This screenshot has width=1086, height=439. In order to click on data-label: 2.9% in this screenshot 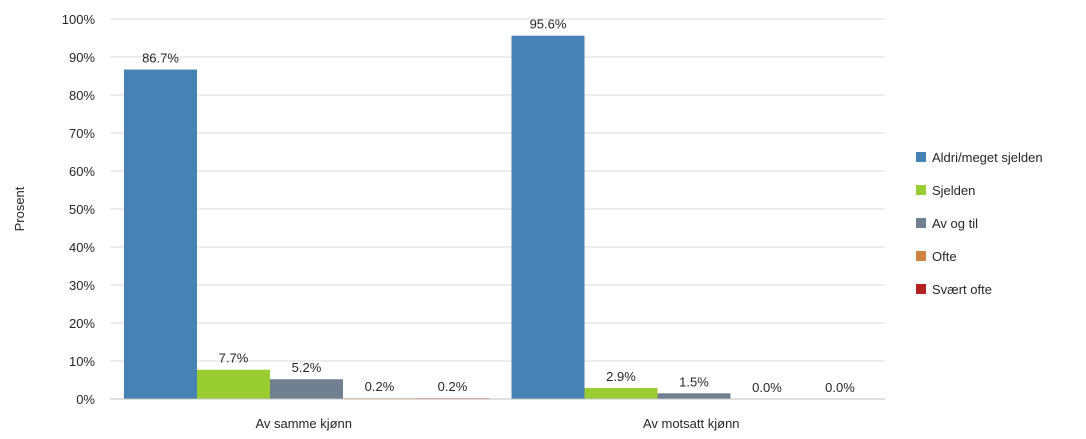, I will do `click(621, 376)`.